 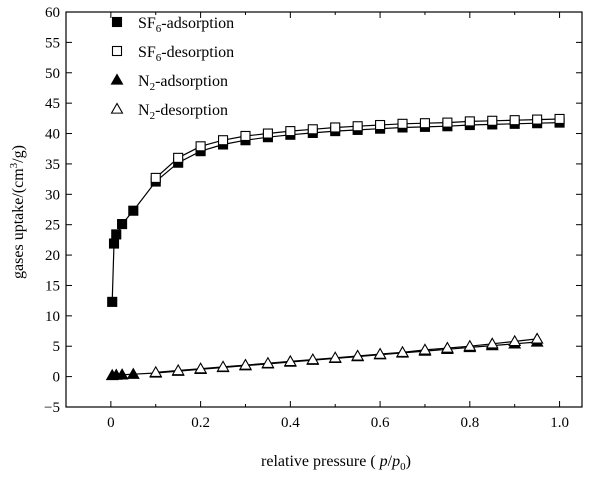 I want to click on y-axis-label: gases uptake/(cm3/g), so click(x=17, y=212).